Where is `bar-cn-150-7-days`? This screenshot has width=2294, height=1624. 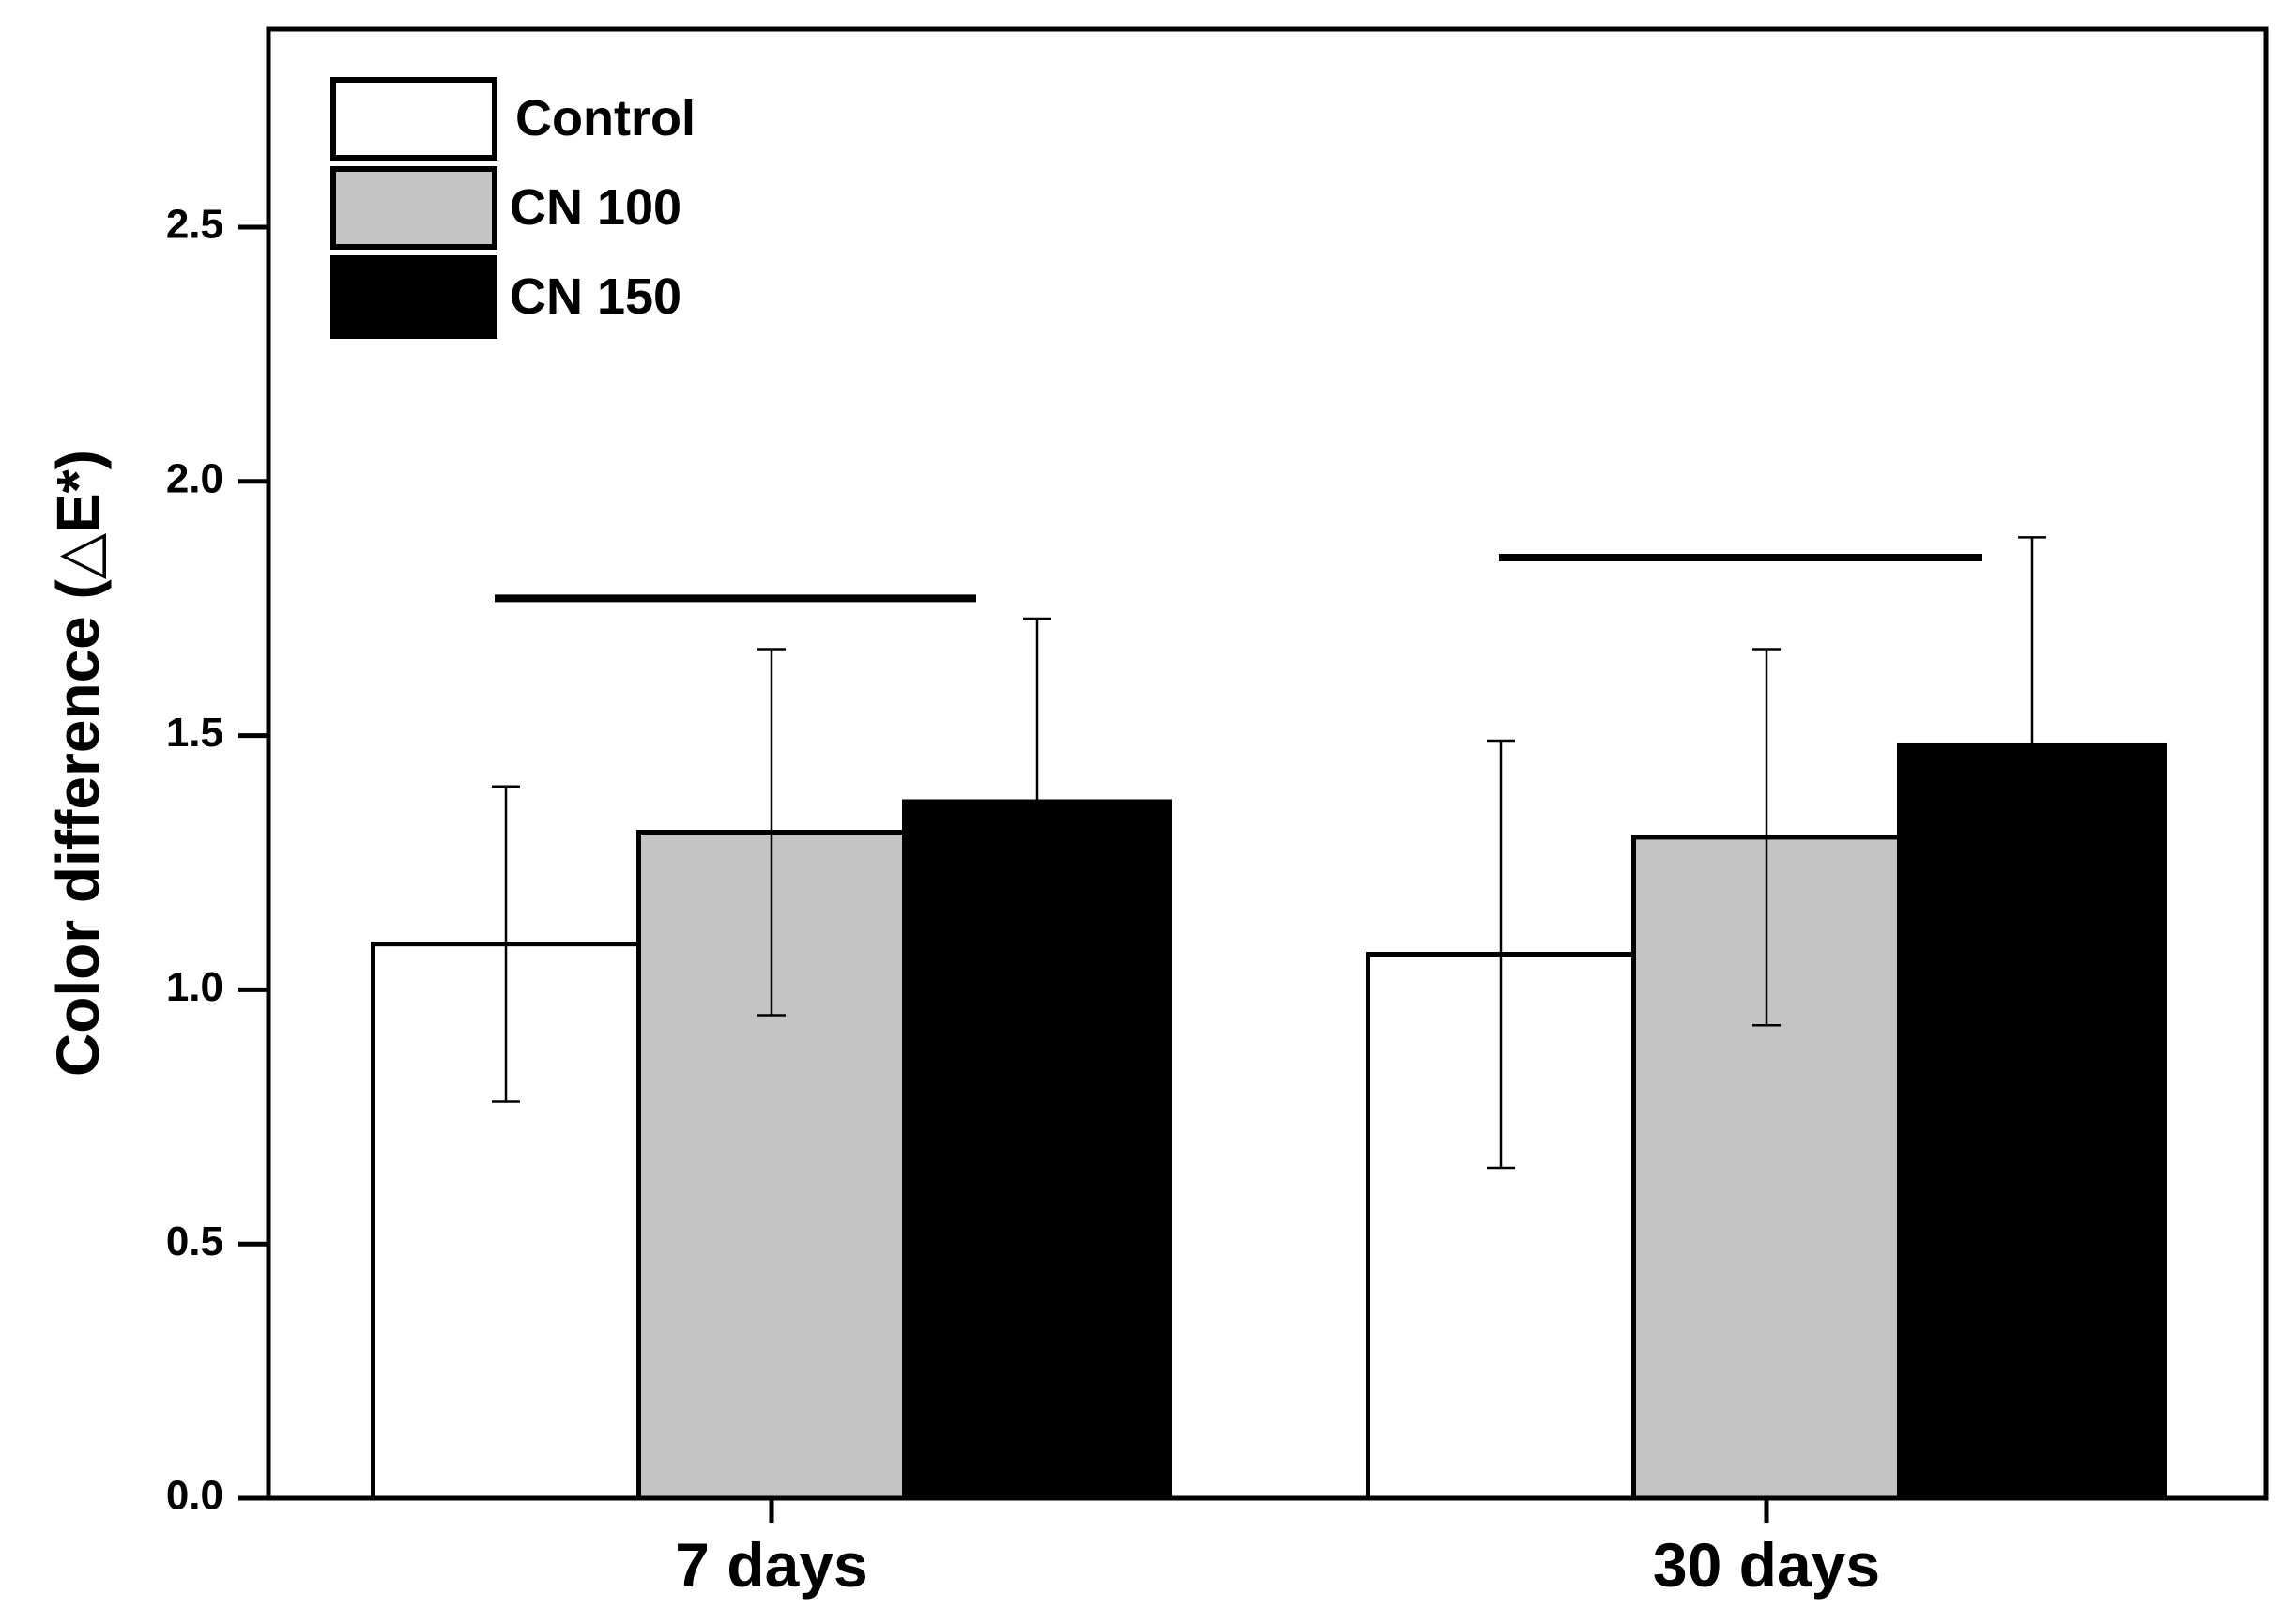
bar-cn-150-7-days is located at coordinates (1037, 1150).